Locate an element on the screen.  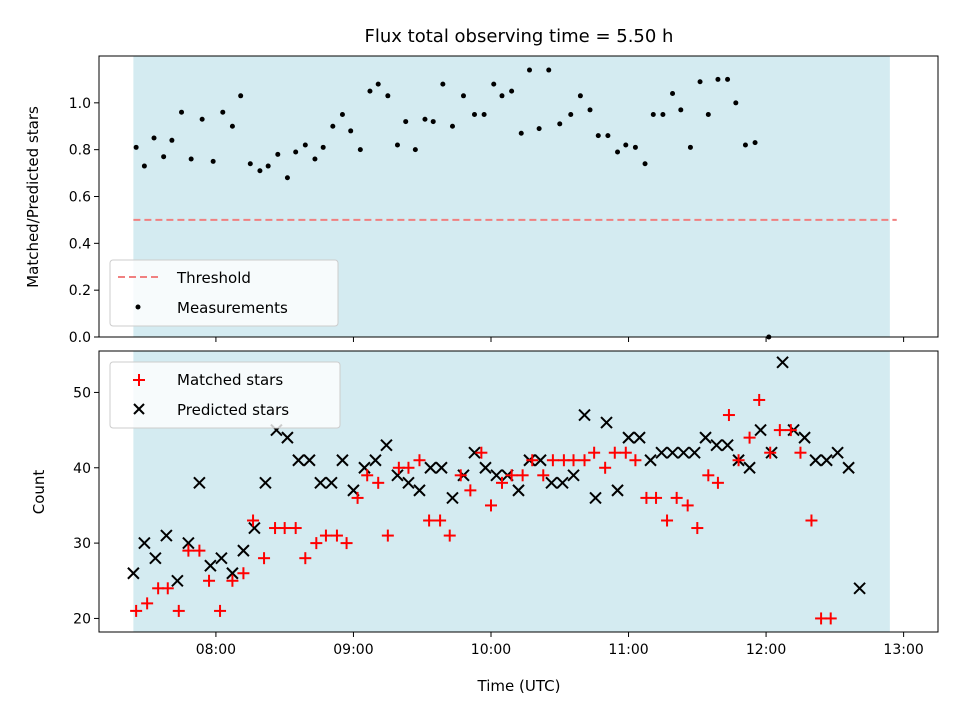
time-x-tick-label: 13:00 is located at coordinates (903, 650).